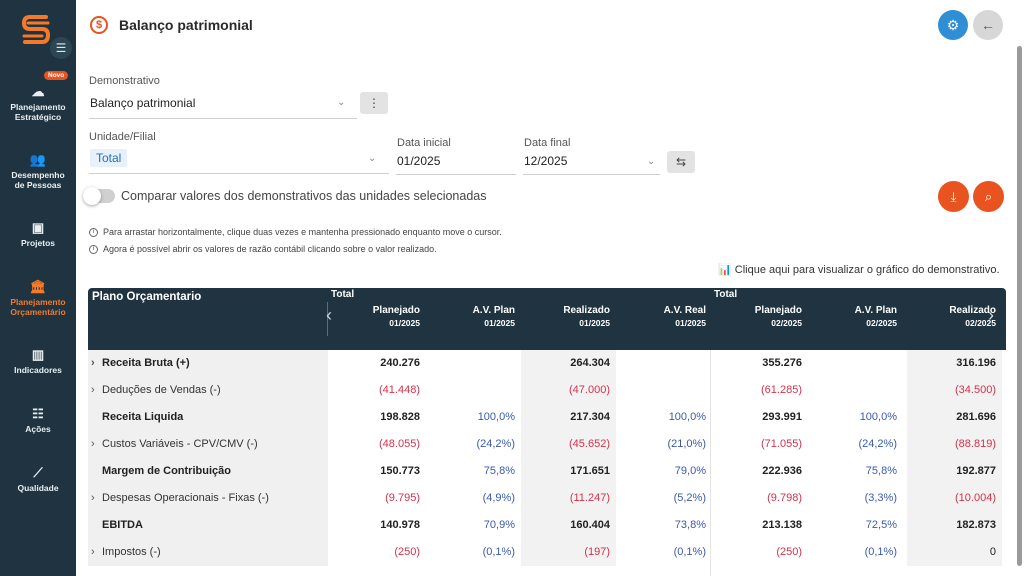  I want to click on sidebar-item-qualidade: ⟋ Qualidade, so click(38, 480).